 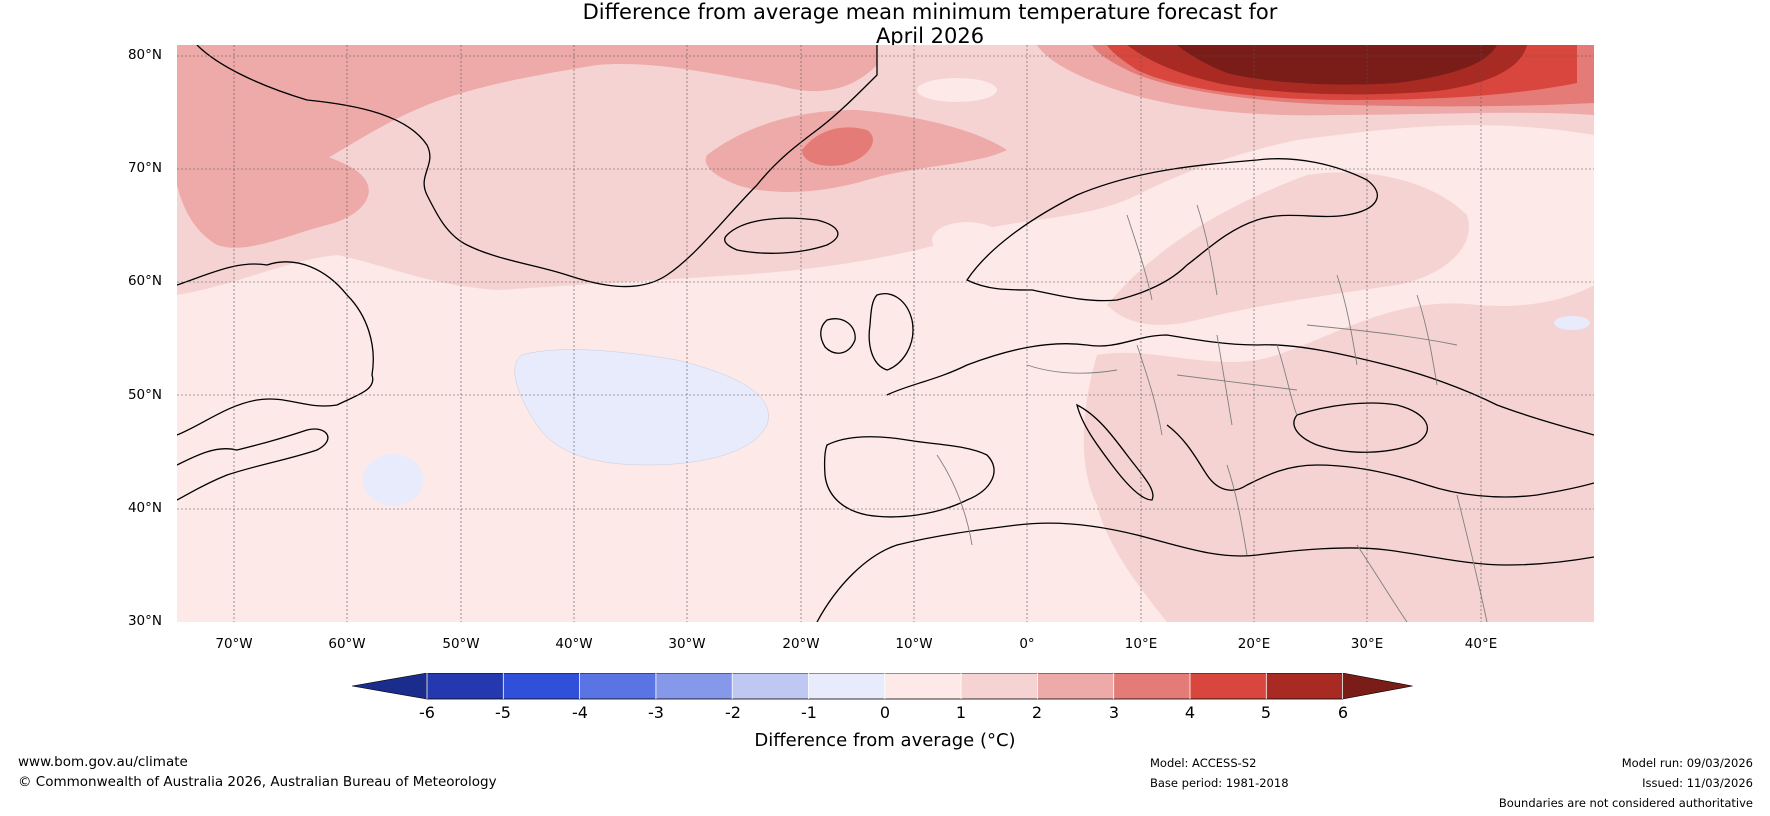 What do you see at coordinates (656, 712) in the screenshot?
I see `colorbar-tick-label: -3` at bounding box center [656, 712].